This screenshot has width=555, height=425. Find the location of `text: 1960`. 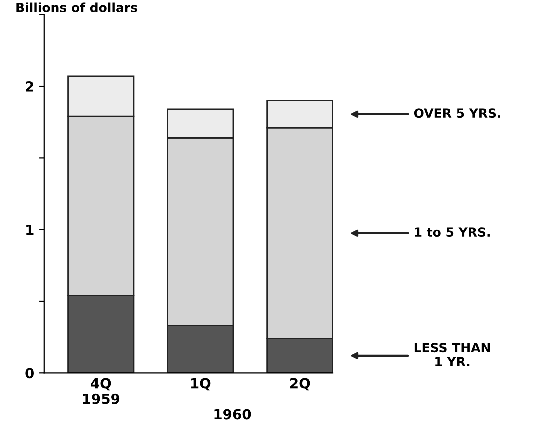

text: 1960 is located at coordinates (233, 414).